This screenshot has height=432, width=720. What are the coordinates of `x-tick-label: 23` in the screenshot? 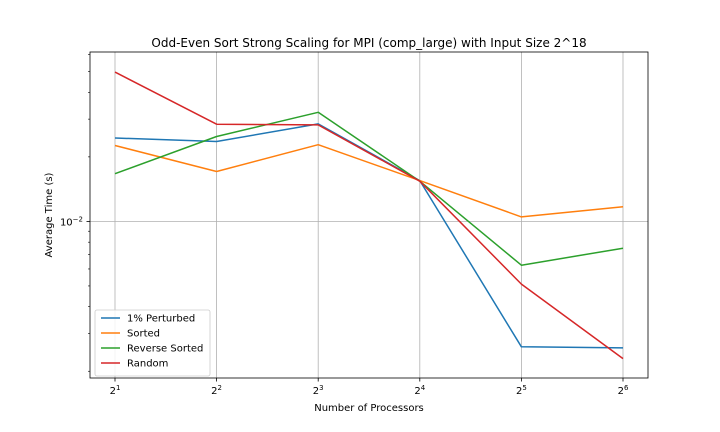 It's located at (318, 390).